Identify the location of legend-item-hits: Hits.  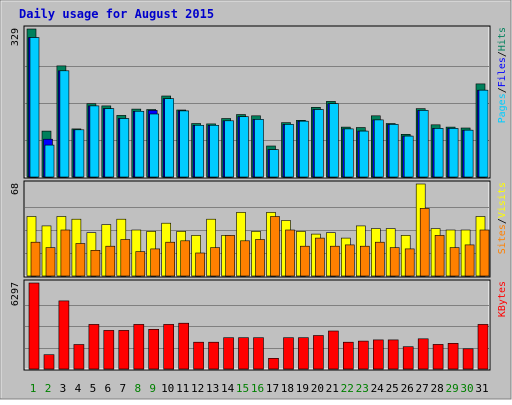
(502, 39).